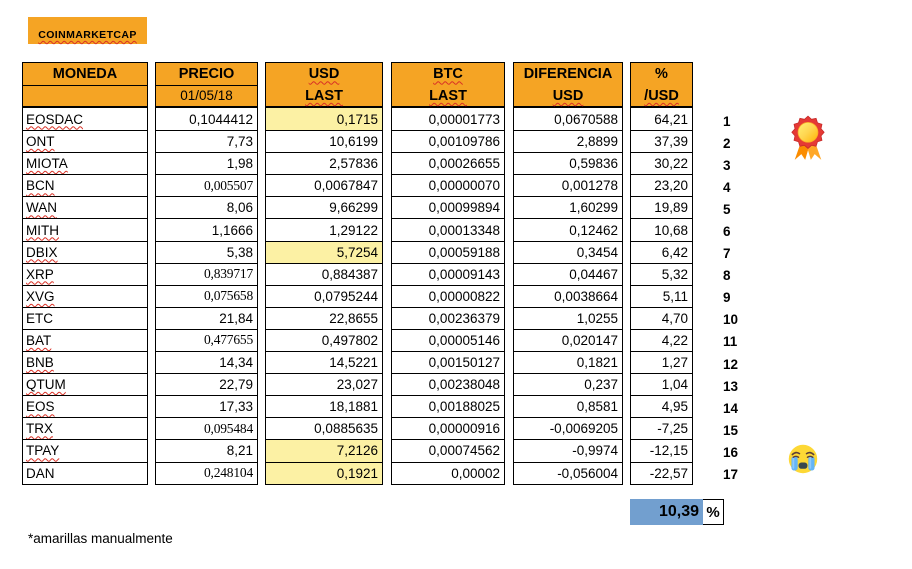  I want to click on header-pct-usd: /USD, so click(661, 96).